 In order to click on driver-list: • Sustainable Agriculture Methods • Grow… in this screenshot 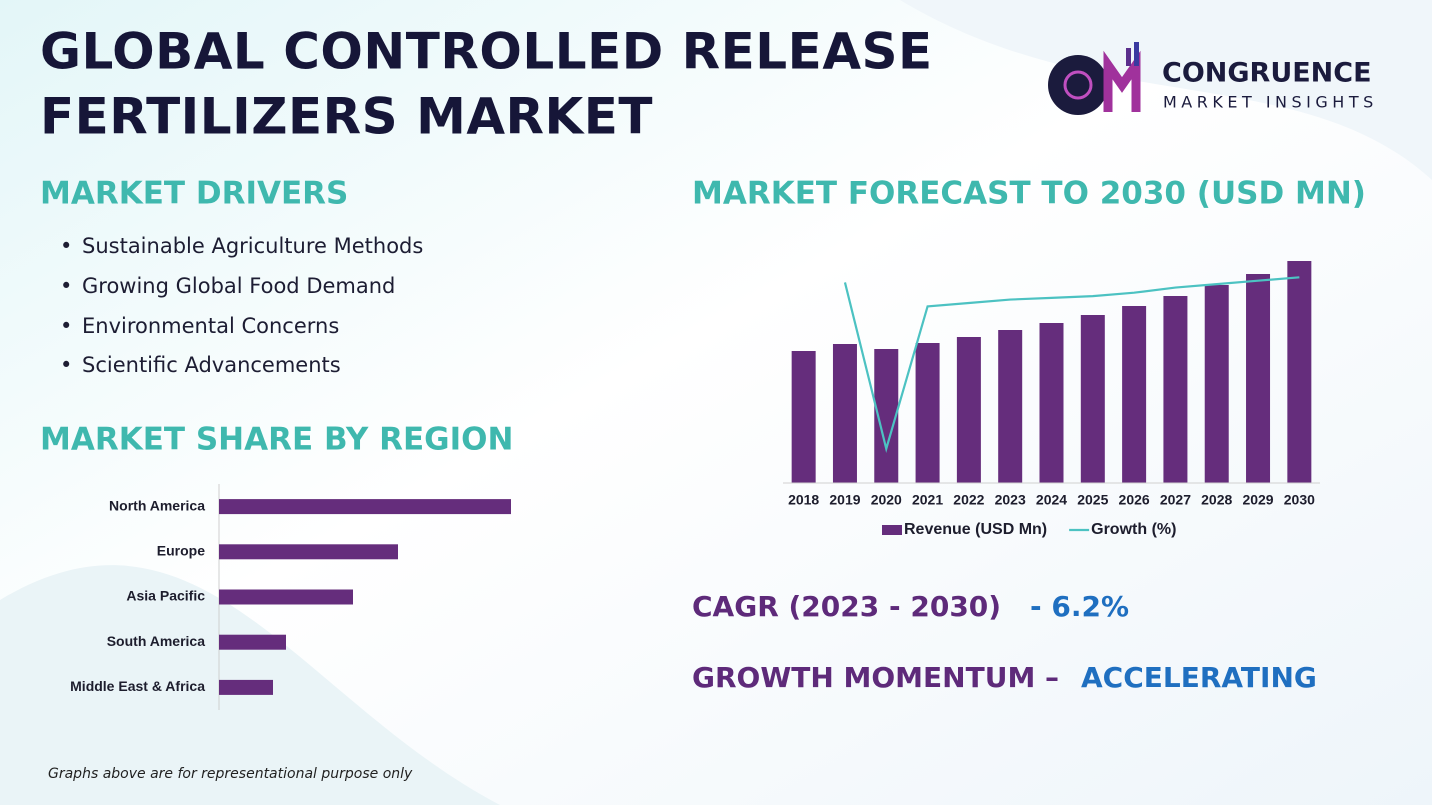, I will do `click(241, 305)`.